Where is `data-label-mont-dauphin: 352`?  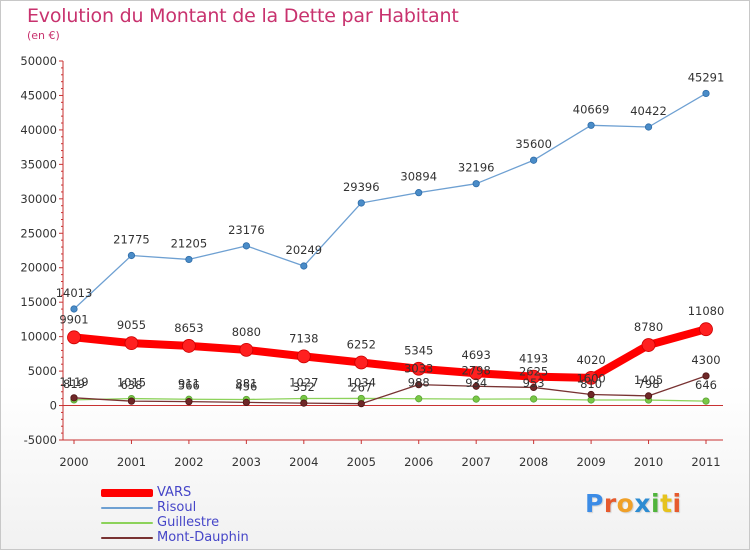 data-label-mont-dauphin: 352 is located at coordinates (304, 387).